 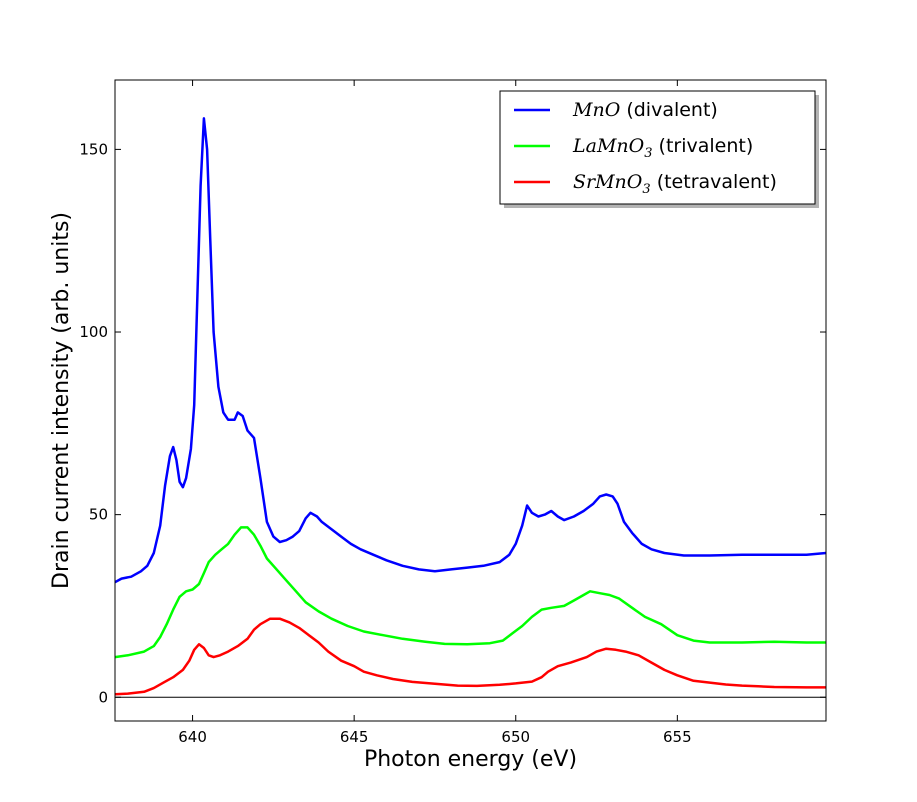 I want to click on y-tick-label: 0, so click(x=103, y=697).